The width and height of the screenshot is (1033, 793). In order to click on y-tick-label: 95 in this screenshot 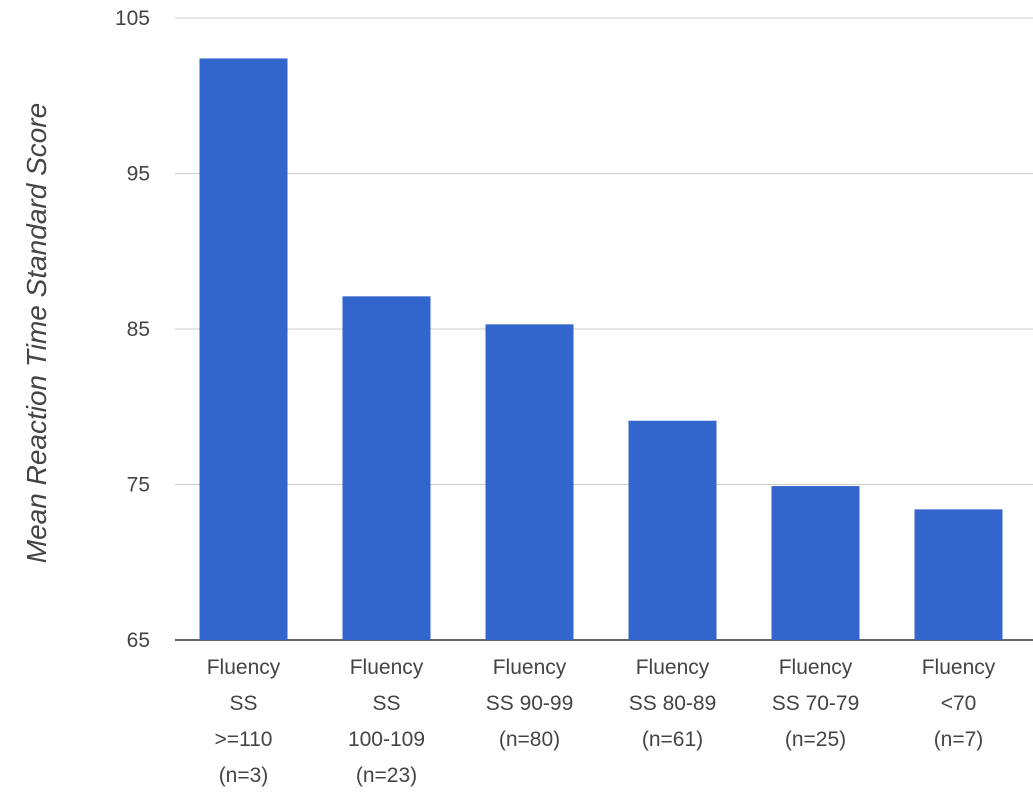, I will do `click(138, 174)`.